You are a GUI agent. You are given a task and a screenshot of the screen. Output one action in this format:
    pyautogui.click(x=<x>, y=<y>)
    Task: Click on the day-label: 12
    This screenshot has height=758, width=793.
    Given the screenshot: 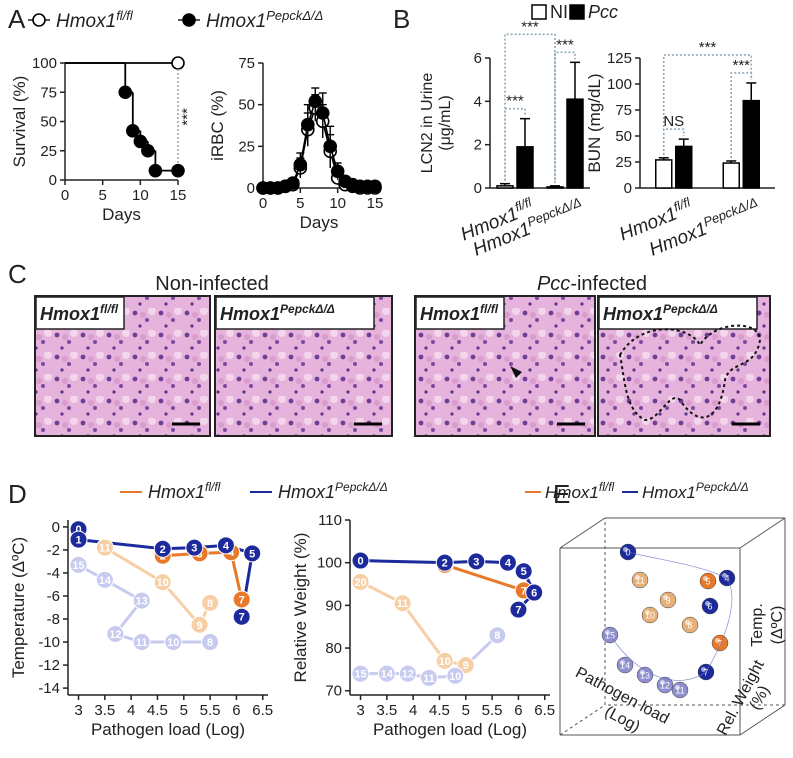 What is the action you would take?
    pyautogui.click(x=408, y=675)
    